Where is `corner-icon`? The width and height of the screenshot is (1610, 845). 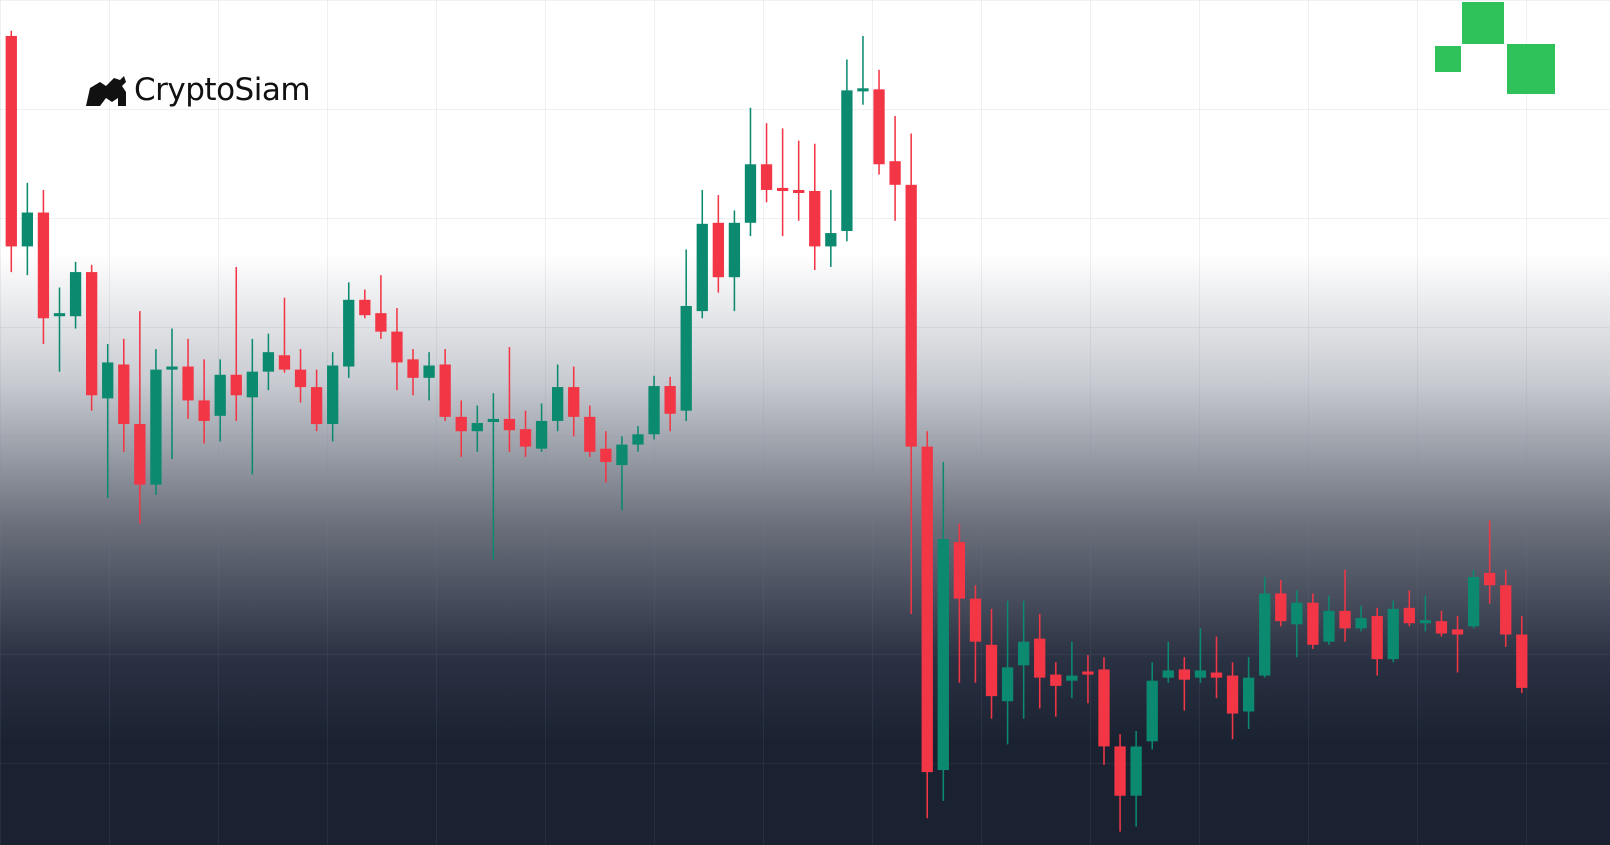
corner-icon is located at coordinates (1495, 48).